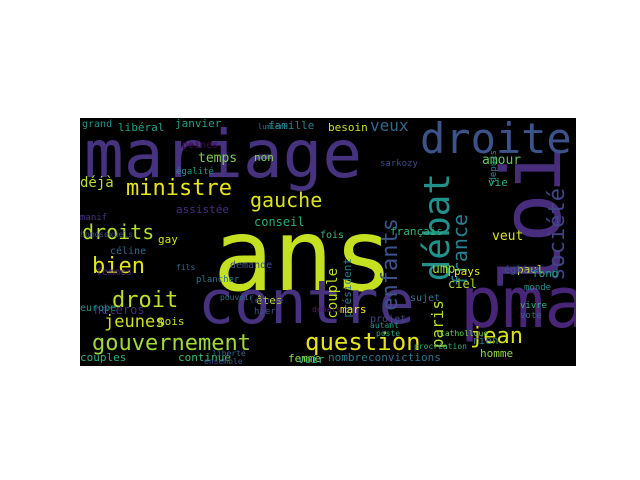 The height and width of the screenshot is (480, 640). Describe the element at coordinates (98, 308) in the screenshot. I see `cloud-word: europe` at that location.